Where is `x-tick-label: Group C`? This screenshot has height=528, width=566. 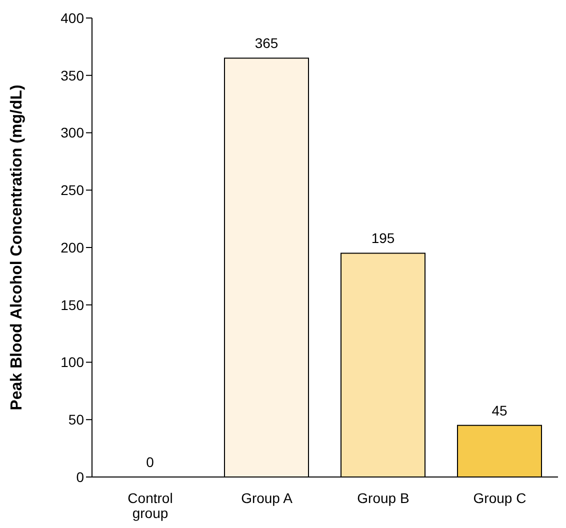
x-tick-label: Group C is located at coordinates (499, 498).